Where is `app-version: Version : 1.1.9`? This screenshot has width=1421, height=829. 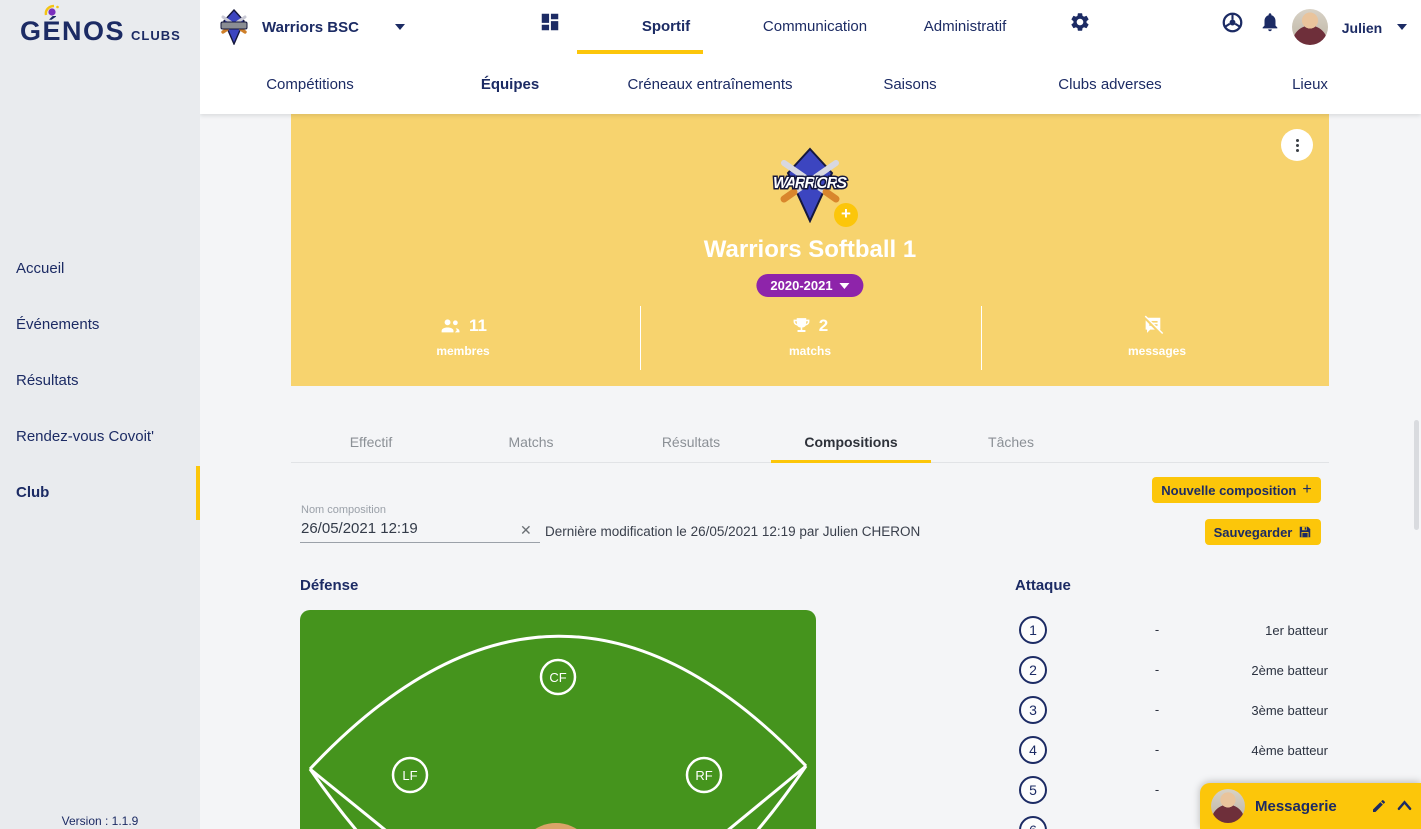
app-version: Version : 1.1.9 is located at coordinates (100, 821).